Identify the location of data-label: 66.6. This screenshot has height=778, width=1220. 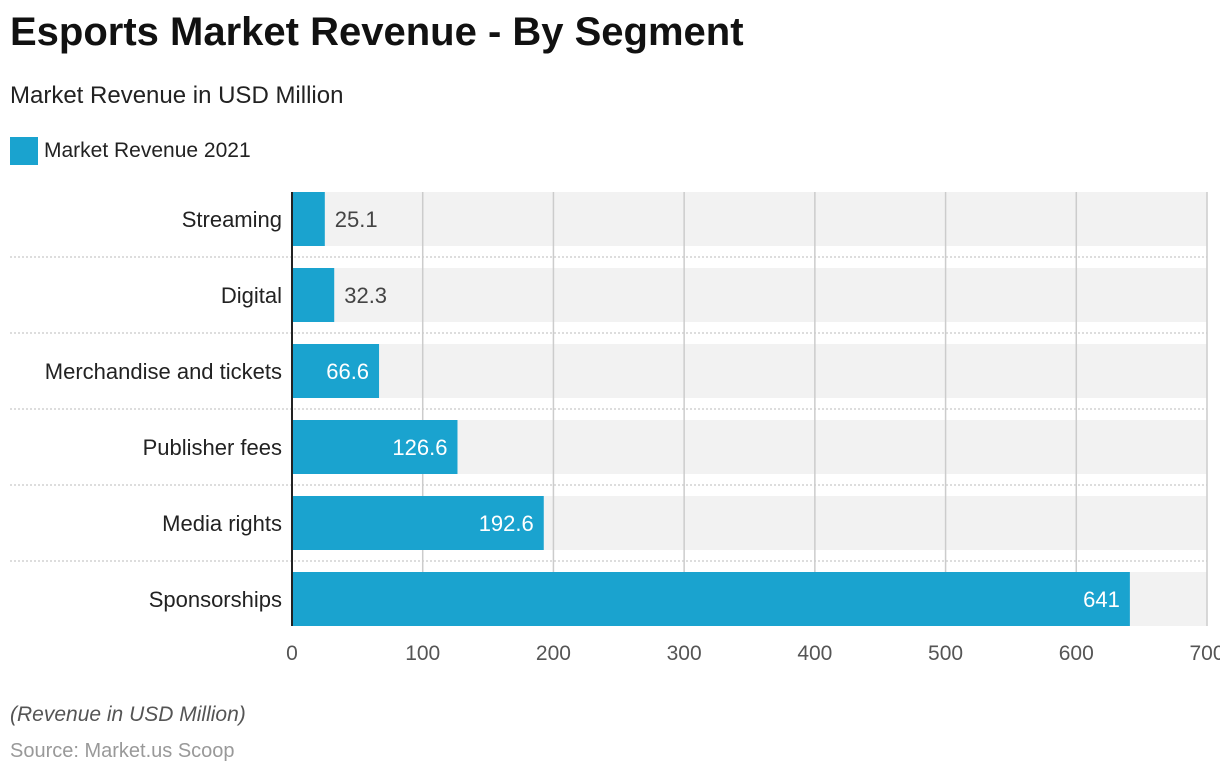
(347, 371).